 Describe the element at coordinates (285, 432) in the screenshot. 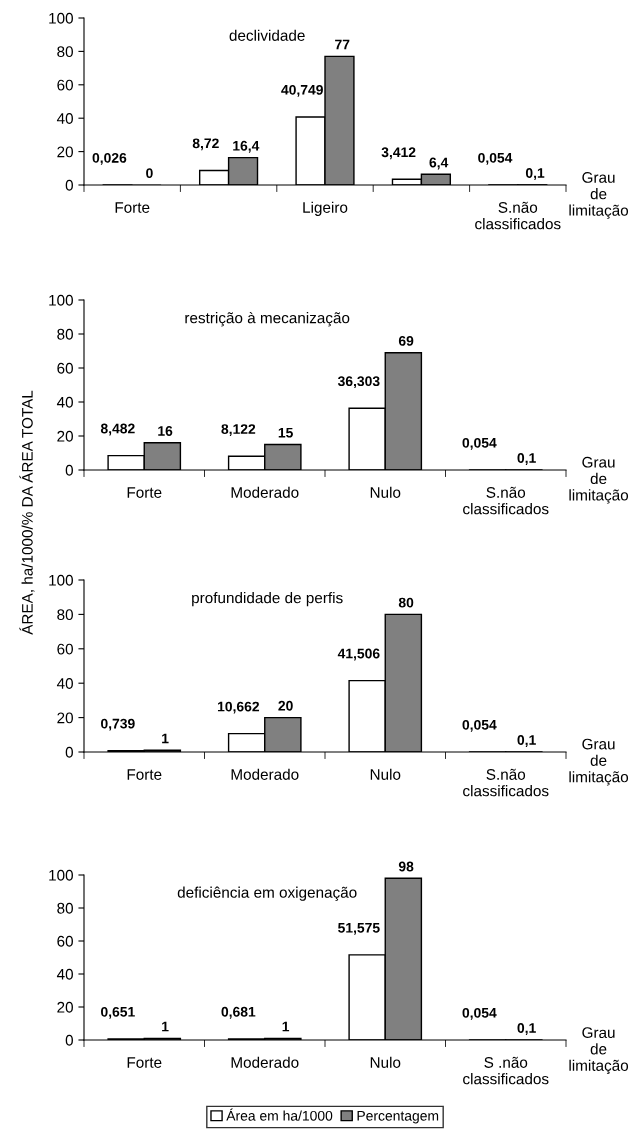

I see `data-label: 15` at that location.